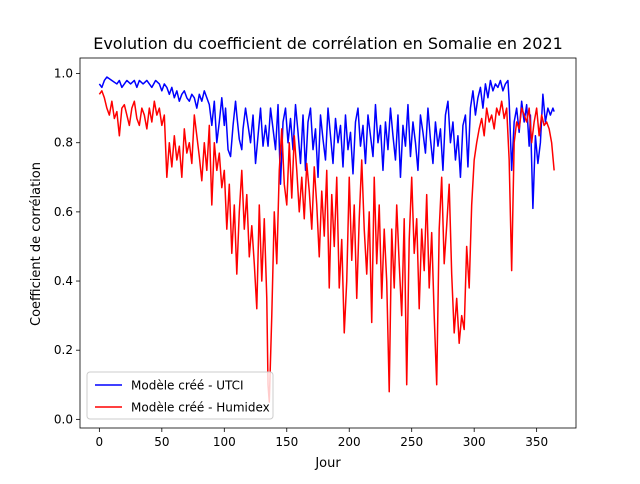 This screenshot has width=640, height=484. What do you see at coordinates (286, 442) in the screenshot?
I see `x-tick-label: 150` at bounding box center [286, 442].